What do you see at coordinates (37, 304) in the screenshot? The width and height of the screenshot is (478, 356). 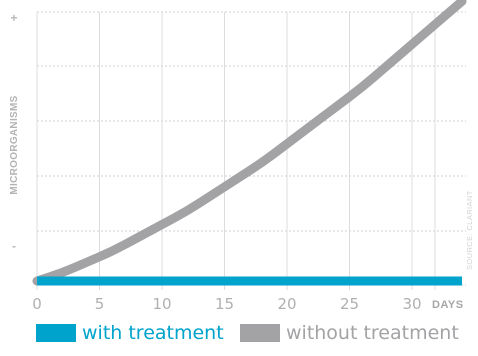 I see `x-tick-label: 0` at bounding box center [37, 304].